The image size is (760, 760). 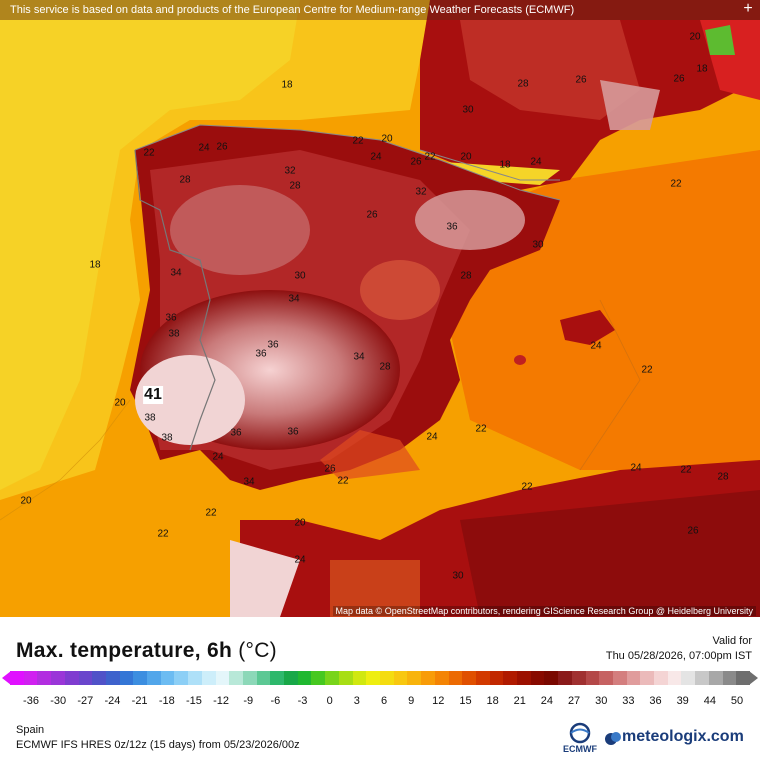 I want to click on color-legend-bar, so click(x=380, y=678).